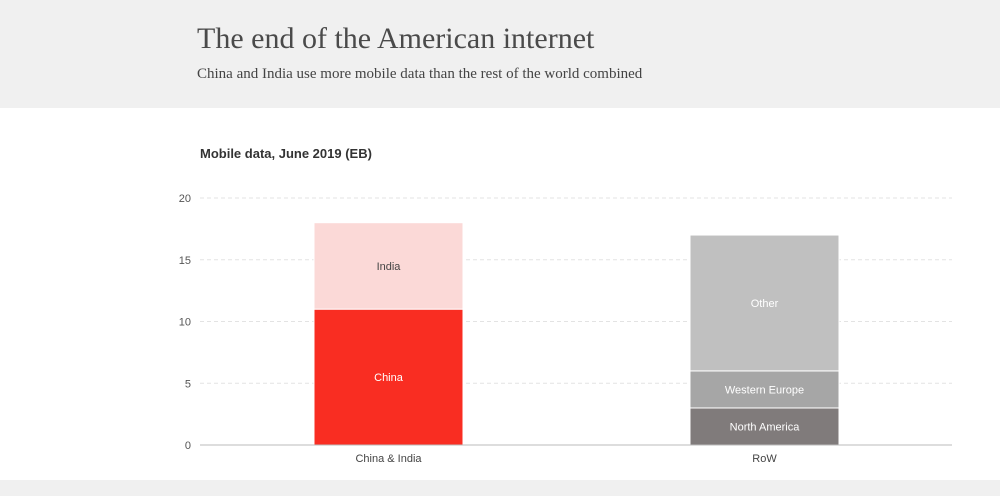  I want to click on segment-label: China, so click(389, 378).